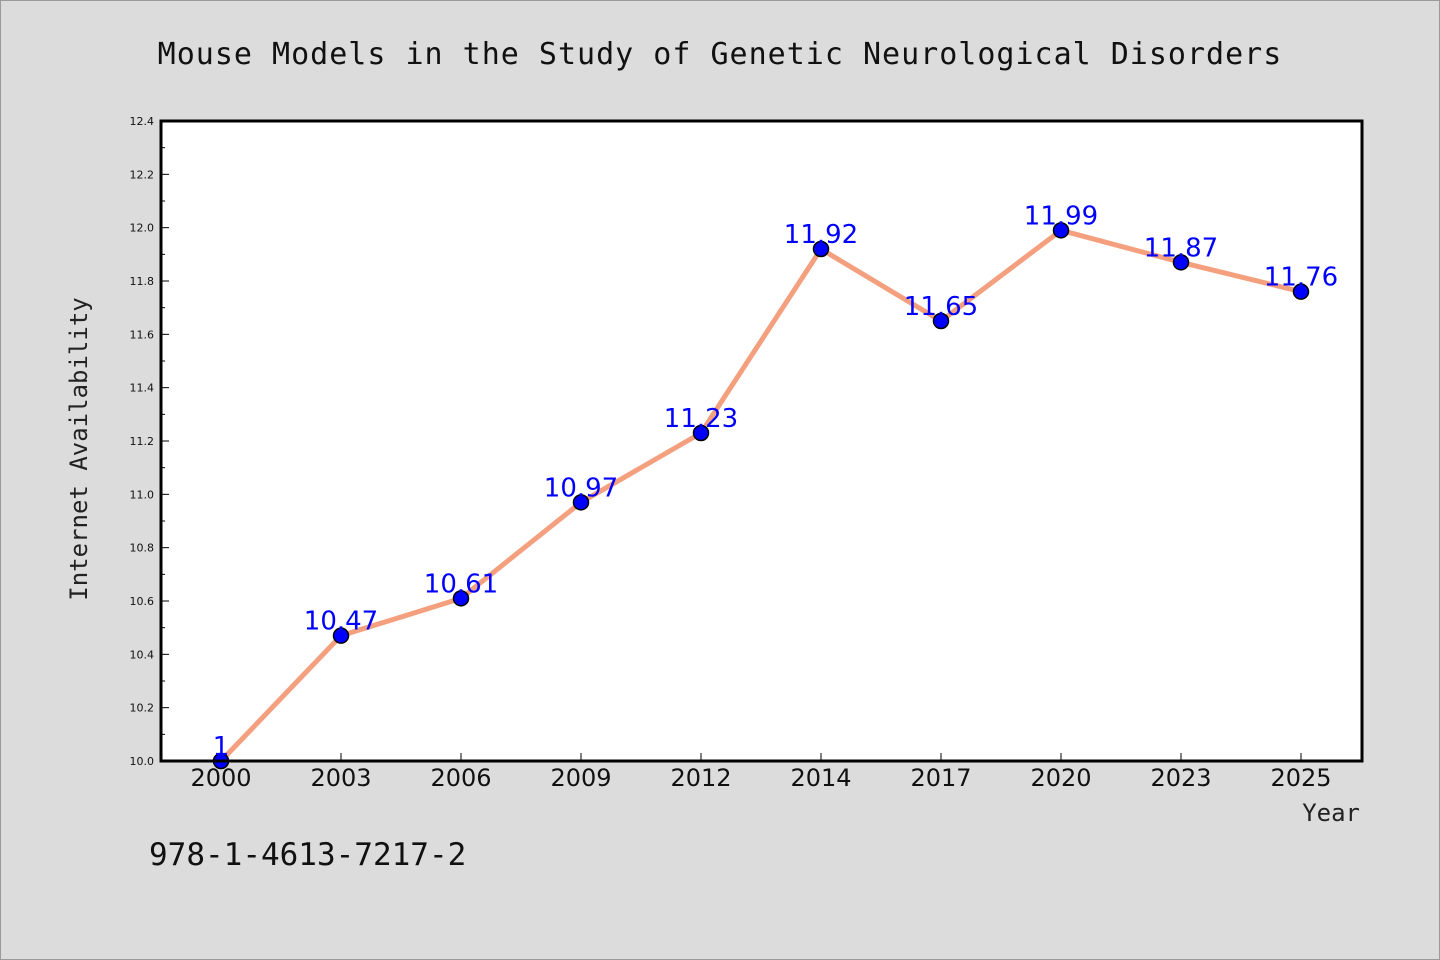 The image size is (1440, 960). I want to click on y-tick-label: 10.0, so click(142, 761).